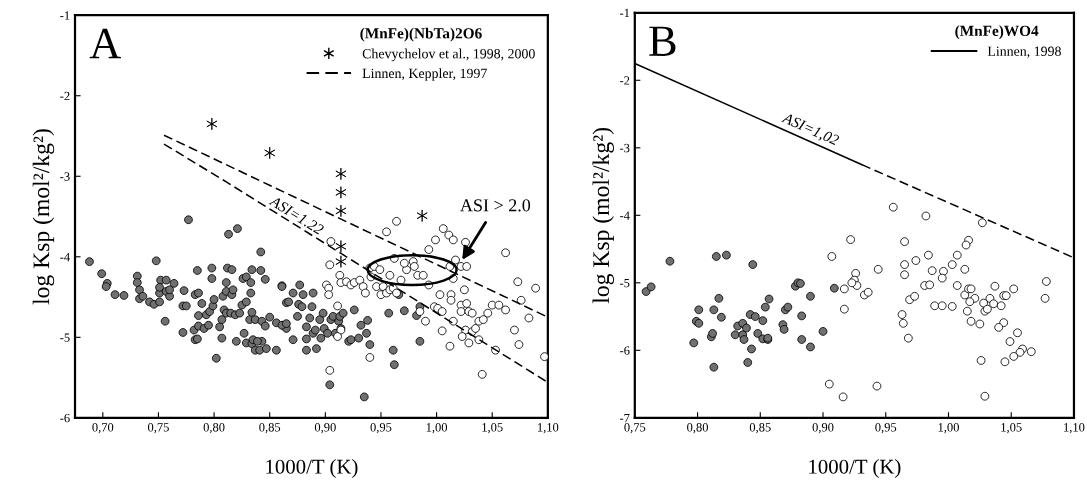 This screenshot has width=1087, height=491. What do you see at coordinates (421, 34) in the screenshot?
I see `legend-title: (MnFe)(NbTa)2O6` at bounding box center [421, 34].